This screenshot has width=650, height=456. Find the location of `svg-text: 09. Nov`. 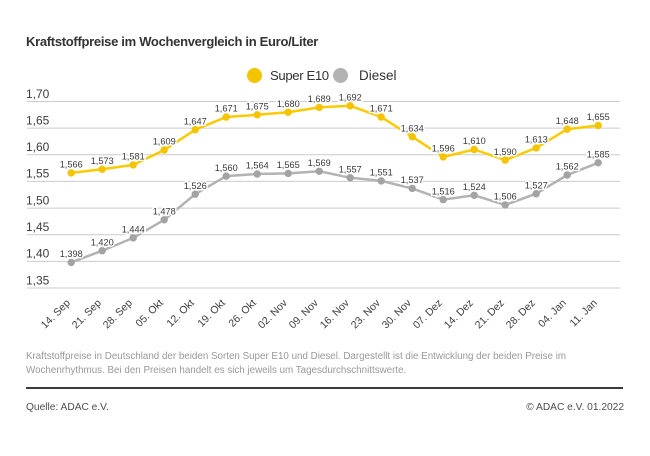

svg-text: 09. Nov is located at coordinates (304, 314).